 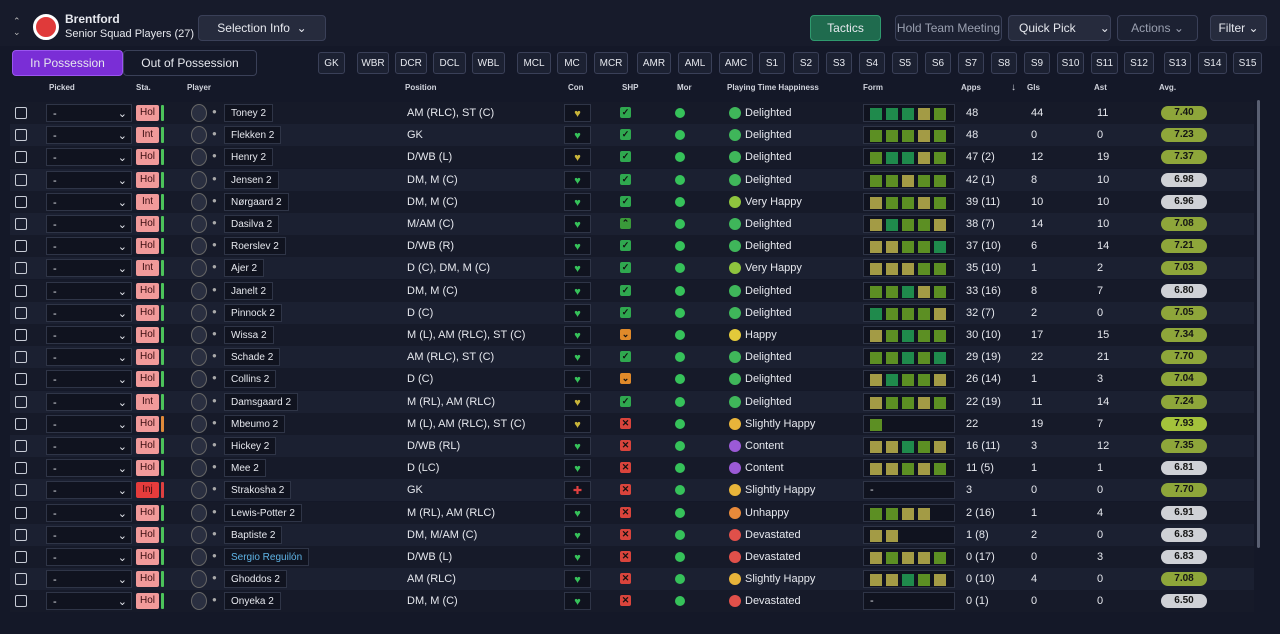 I want to click on tab-in-possession: In Possession, so click(x=67, y=63).